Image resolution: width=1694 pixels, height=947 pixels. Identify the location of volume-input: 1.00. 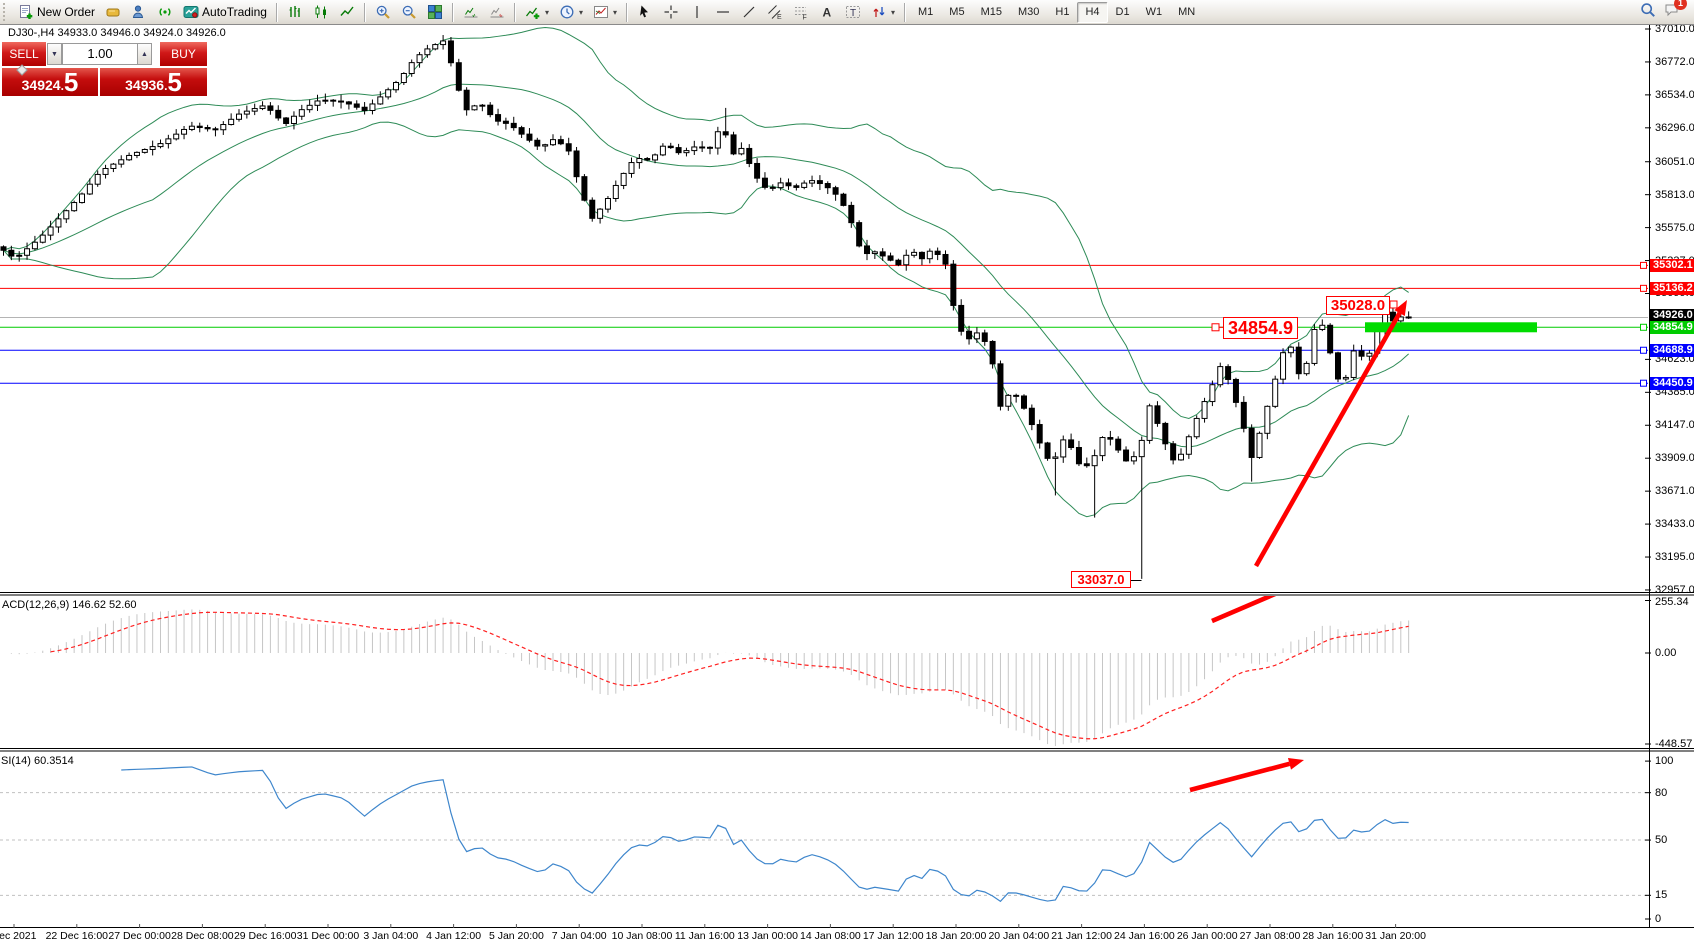
(100, 54).